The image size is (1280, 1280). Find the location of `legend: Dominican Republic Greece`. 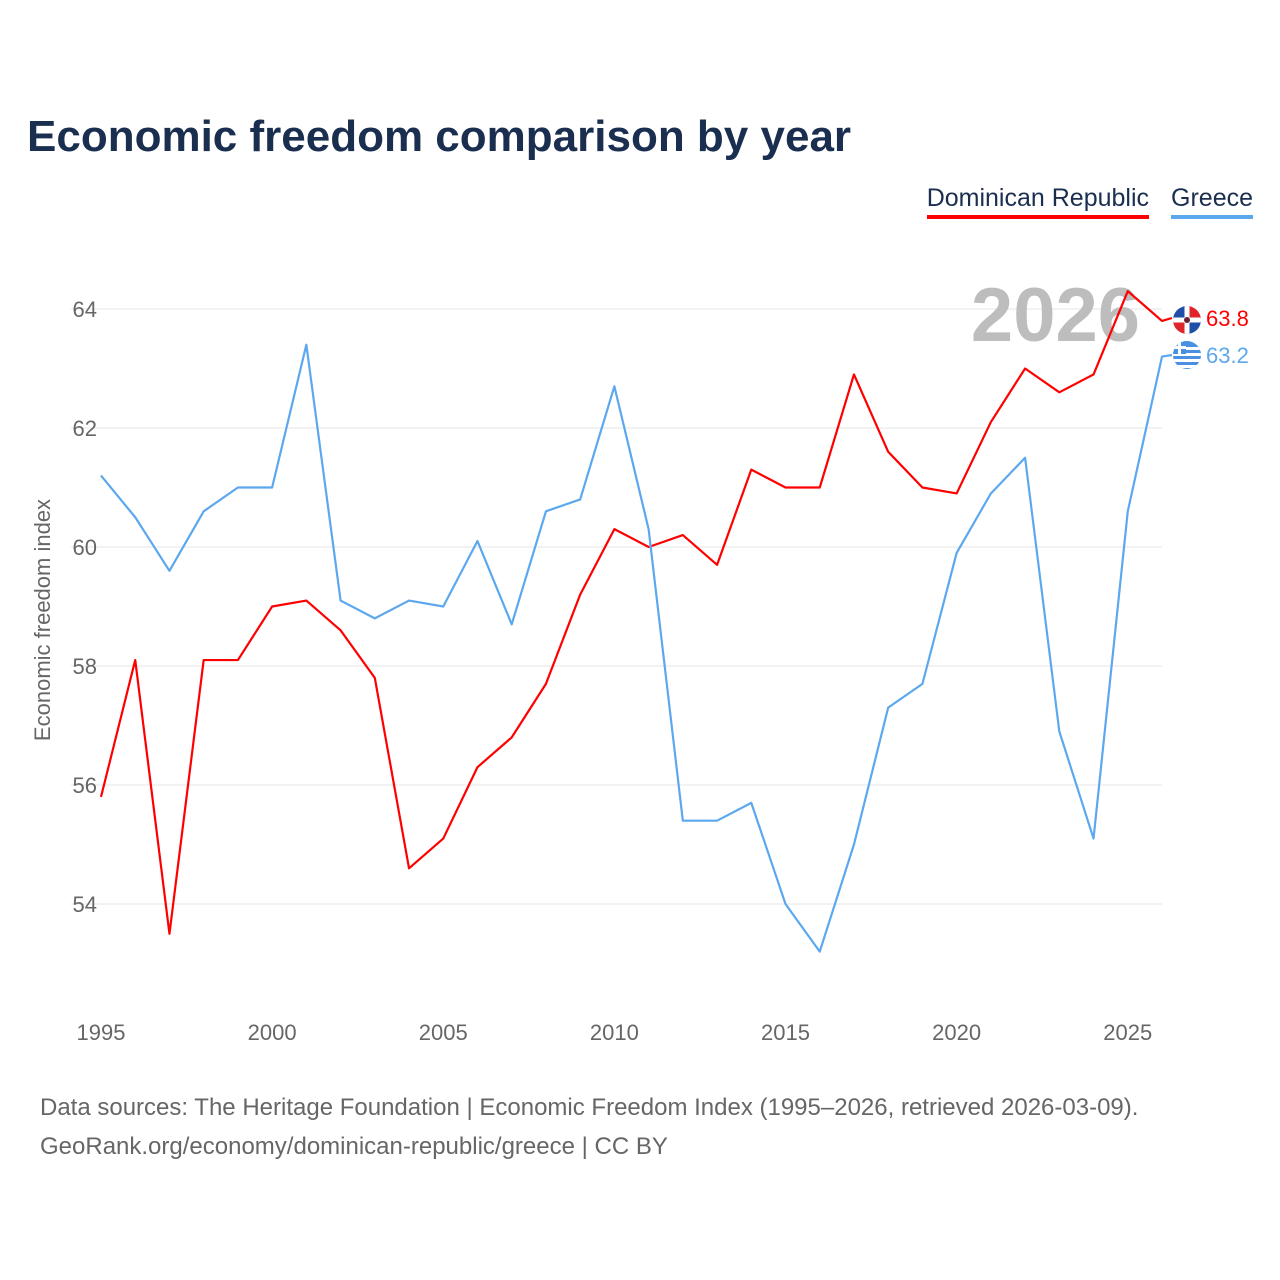

legend: Dominican Republic Greece is located at coordinates (1089, 201).